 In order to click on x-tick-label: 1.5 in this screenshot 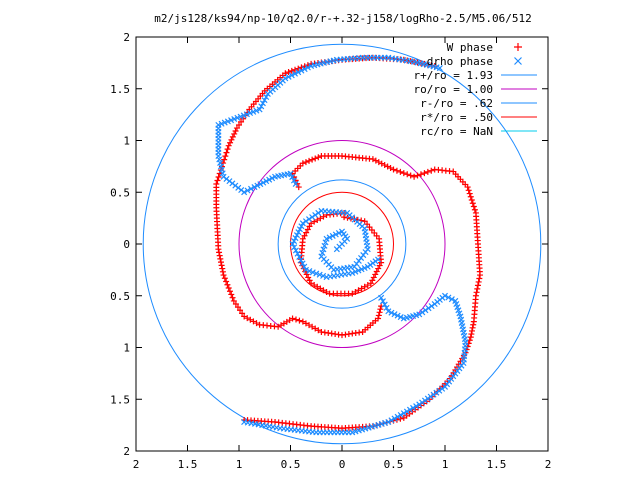, I will do `click(188, 464)`.